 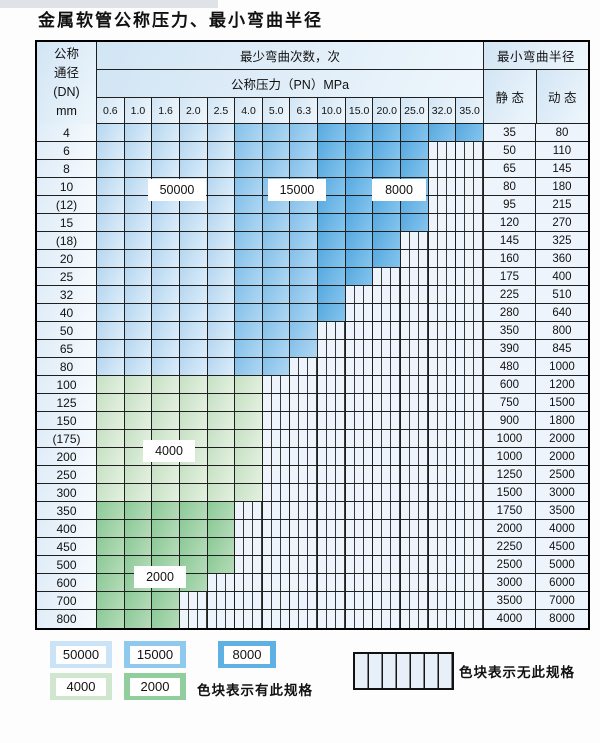 What do you see at coordinates (193, 110) in the screenshot?
I see `pressure-column-value: 2.0` at bounding box center [193, 110].